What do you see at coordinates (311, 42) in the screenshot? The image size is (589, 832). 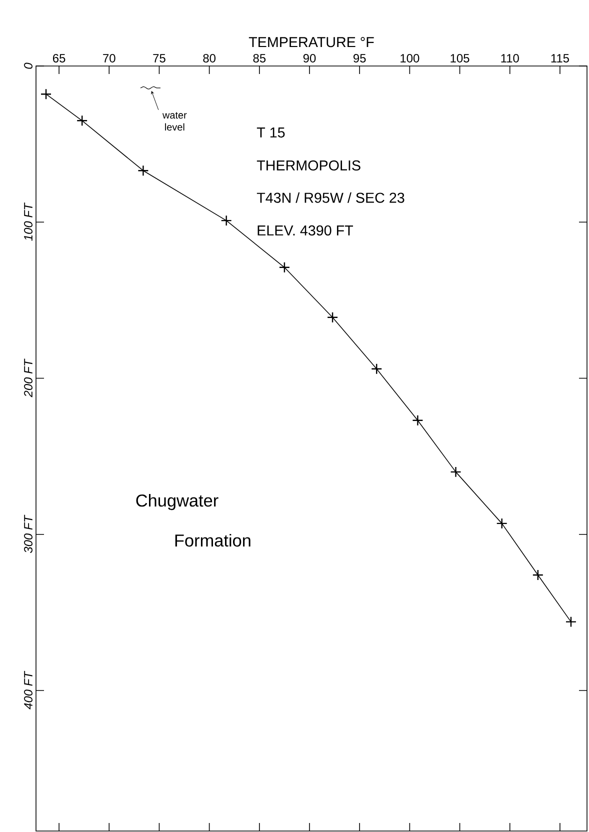 I see `x-axis-title: TEMPERATURE °F` at bounding box center [311, 42].